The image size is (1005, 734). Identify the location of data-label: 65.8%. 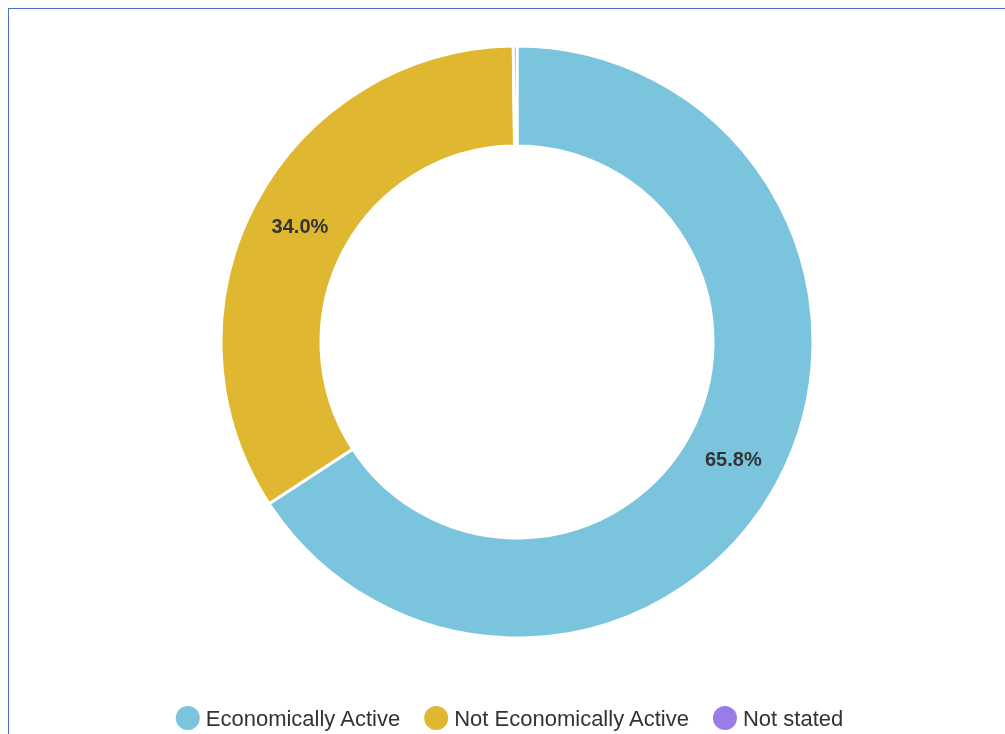
(733, 459).